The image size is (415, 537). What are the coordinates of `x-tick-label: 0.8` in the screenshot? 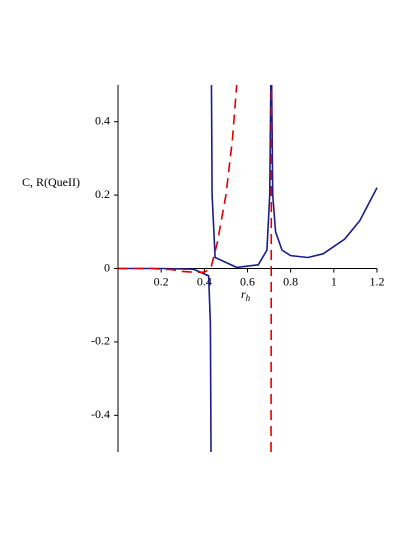 It's located at (290, 281).